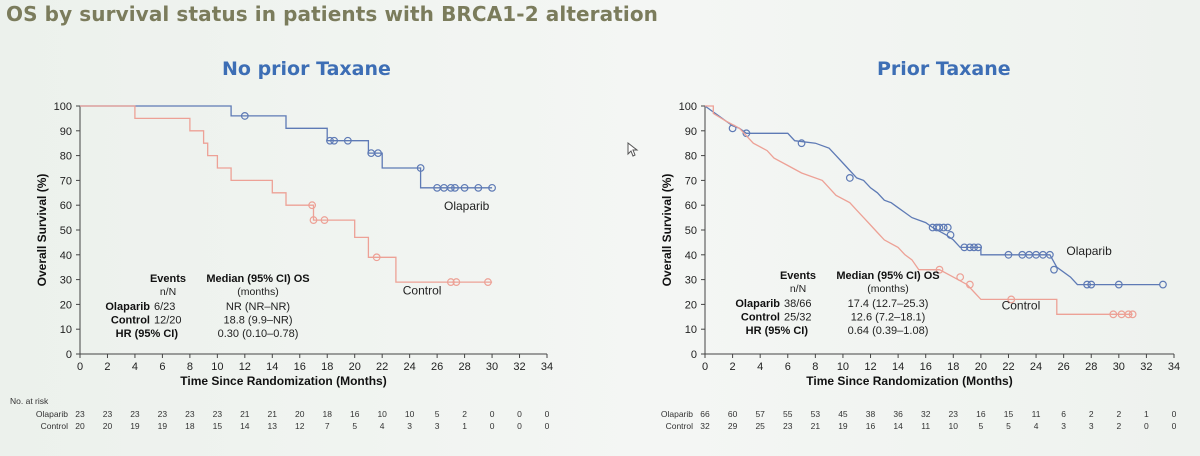  Describe the element at coordinates (798, 318) in the screenshot. I see `table-row-events: 25/32` at that location.